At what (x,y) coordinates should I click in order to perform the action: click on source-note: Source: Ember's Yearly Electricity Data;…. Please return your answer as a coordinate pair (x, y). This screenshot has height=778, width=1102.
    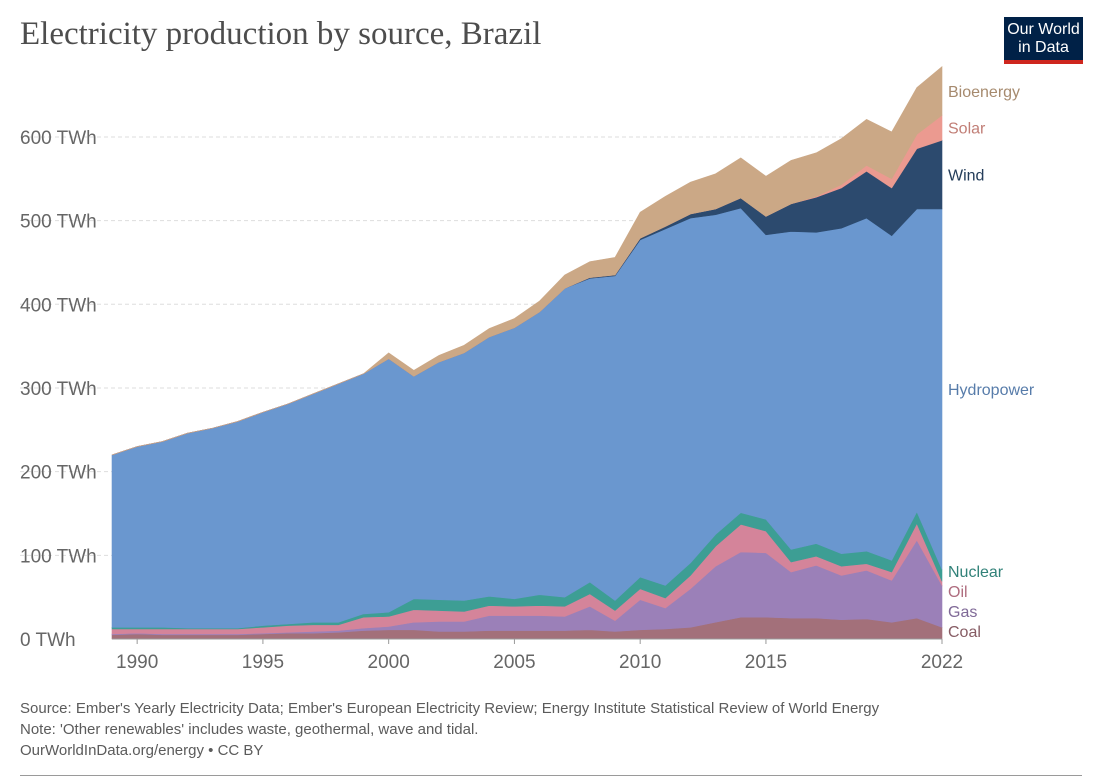
    Looking at the image, I should click on (450, 708).